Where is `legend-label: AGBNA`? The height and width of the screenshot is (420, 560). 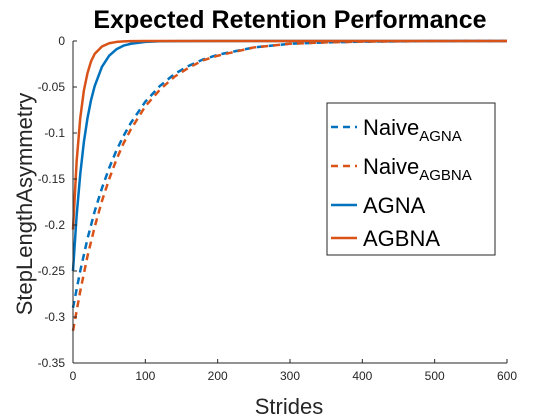 legend-label: AGBNA is located at coordinates (401, 238).